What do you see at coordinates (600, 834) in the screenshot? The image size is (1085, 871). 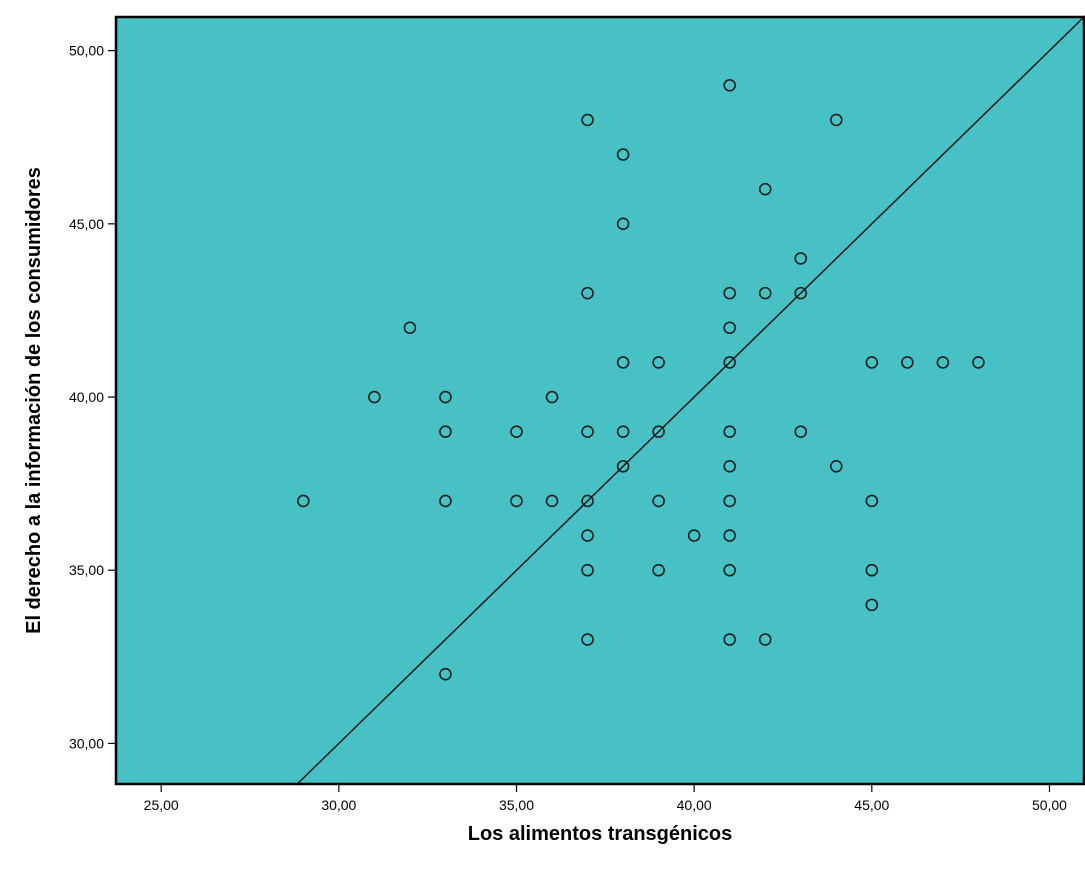 I see `x-axis-title: Los alimentos transgénicos` at bounding box center [600, 834].